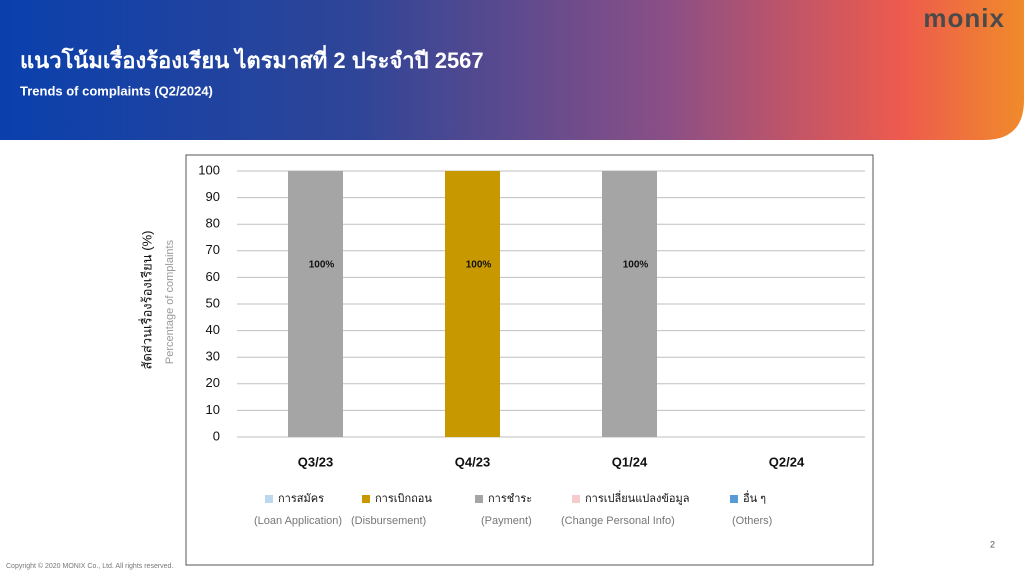  I want to click on legend-sublabel: (Loan Application), so click(298, 521).